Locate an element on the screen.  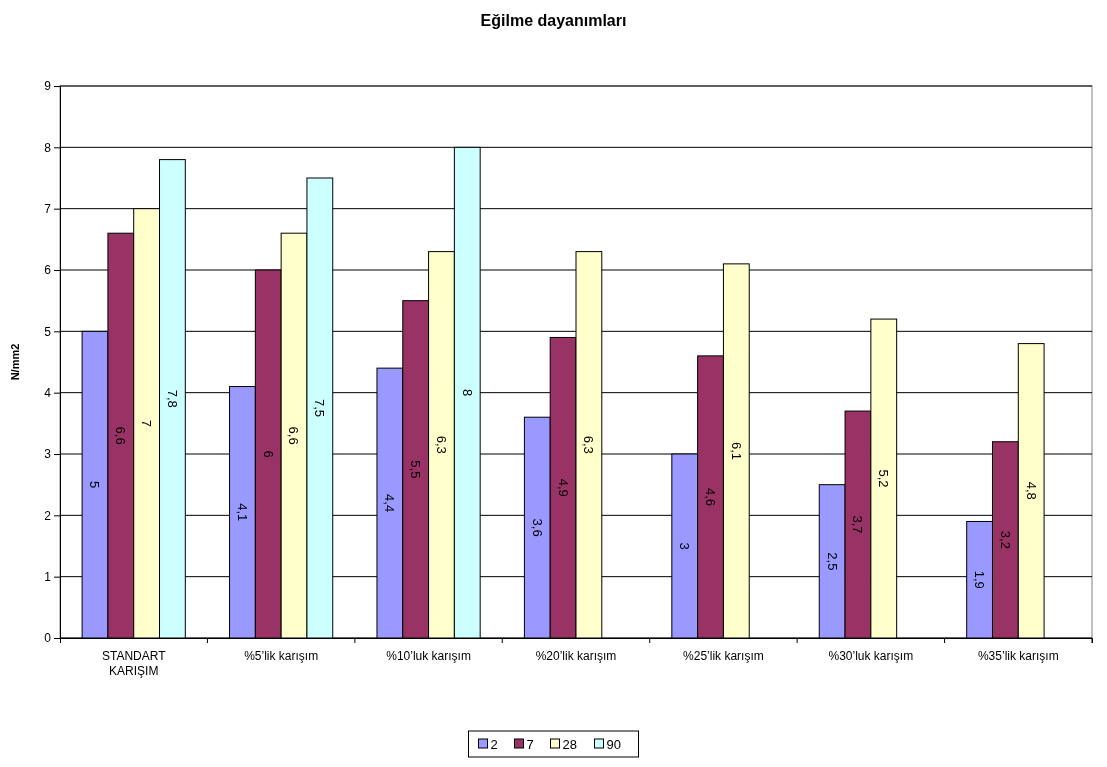
data-label: 4,6 is located at coordinates (710, 496).